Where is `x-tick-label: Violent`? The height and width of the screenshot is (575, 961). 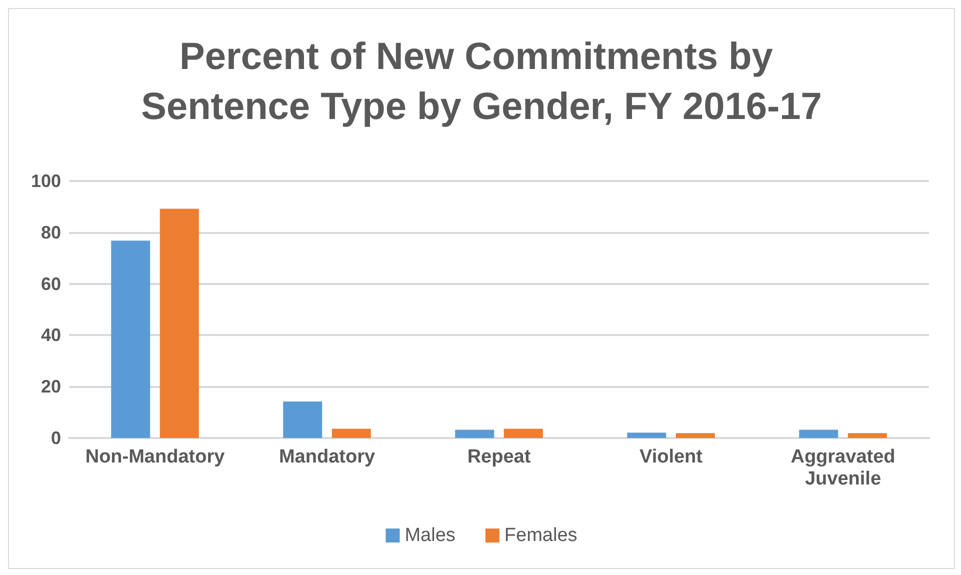 x-tick-label: Violent is located at coordinates (672, 457).